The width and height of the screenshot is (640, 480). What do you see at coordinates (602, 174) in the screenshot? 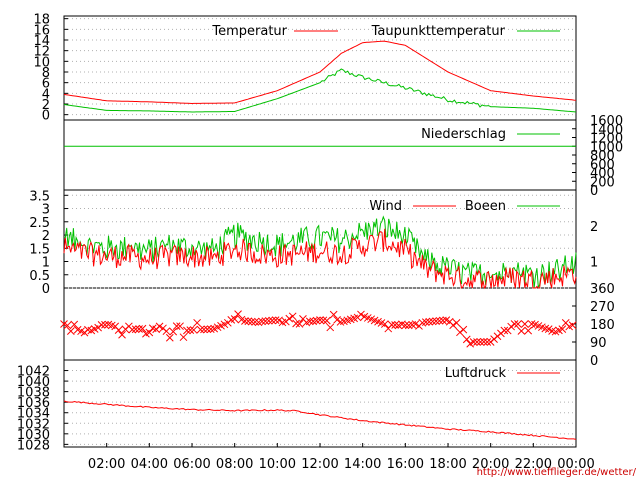
I see `precip-tick-label: 400` at bounding box center [602, 174].